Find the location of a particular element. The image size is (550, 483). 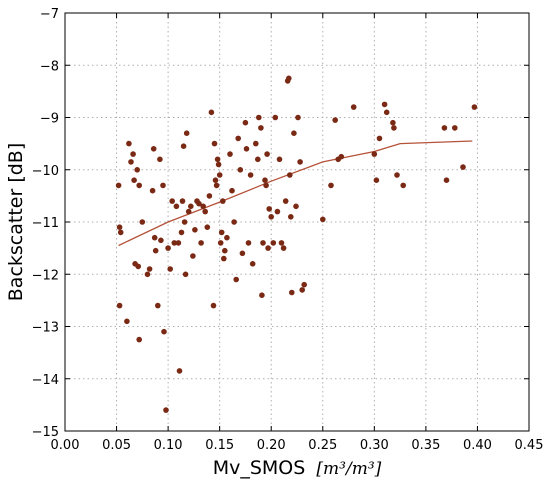

y-tick-label: −11 is located at coordinates (45, 223).